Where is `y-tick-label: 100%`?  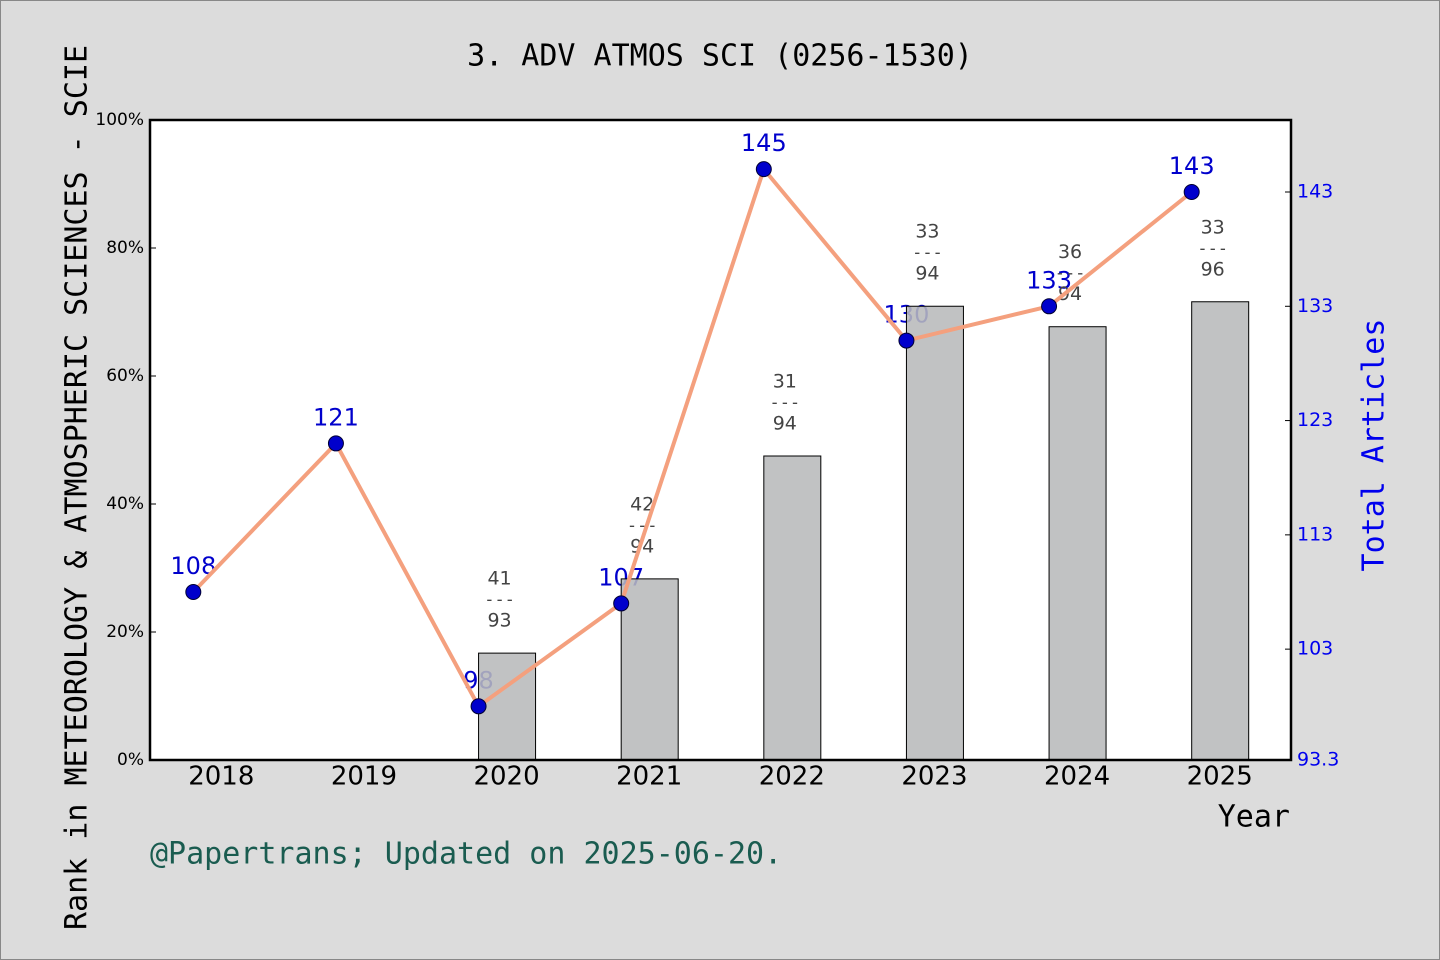
y-tick-label: 100% is located at coordinates (119, 120).